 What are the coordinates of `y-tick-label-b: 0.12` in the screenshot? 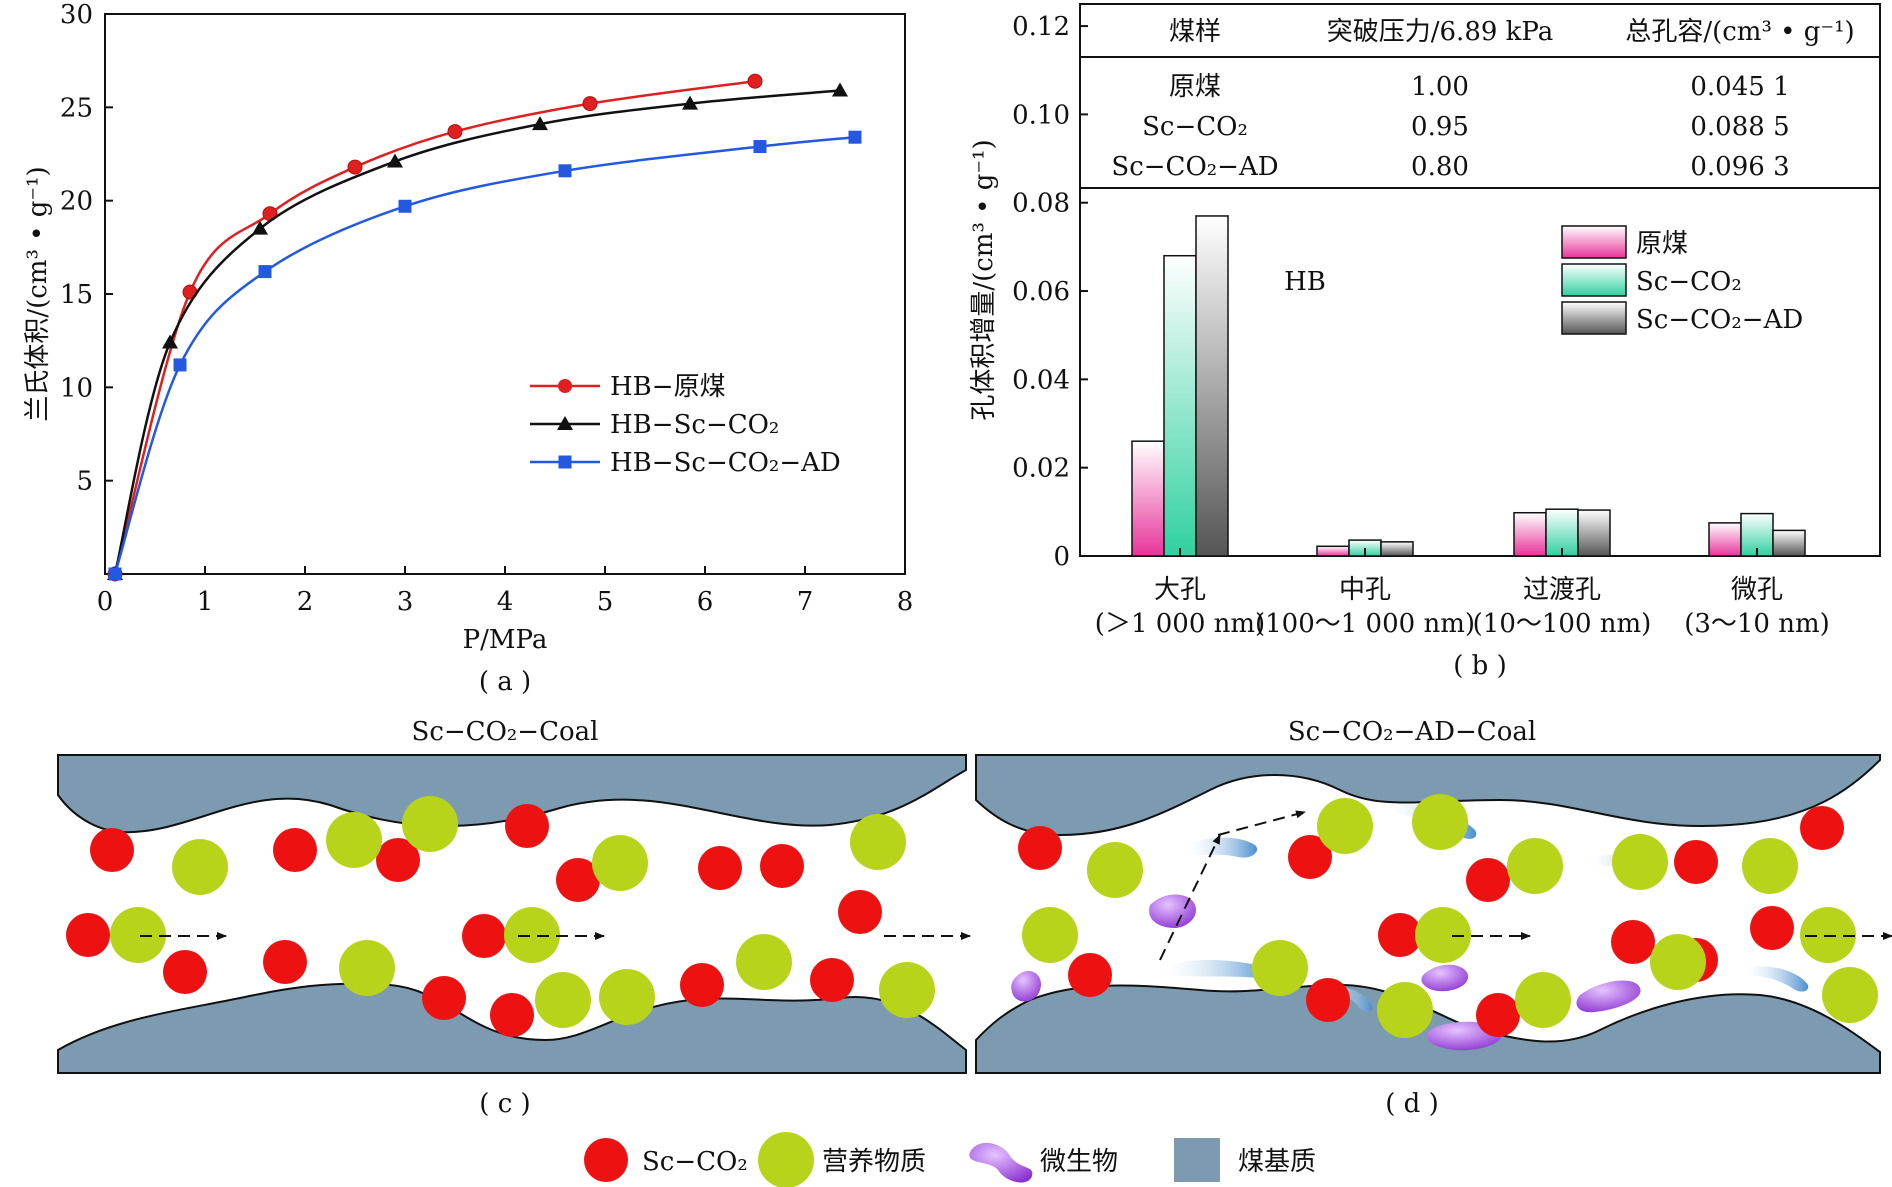 It's located at (1041, 27).